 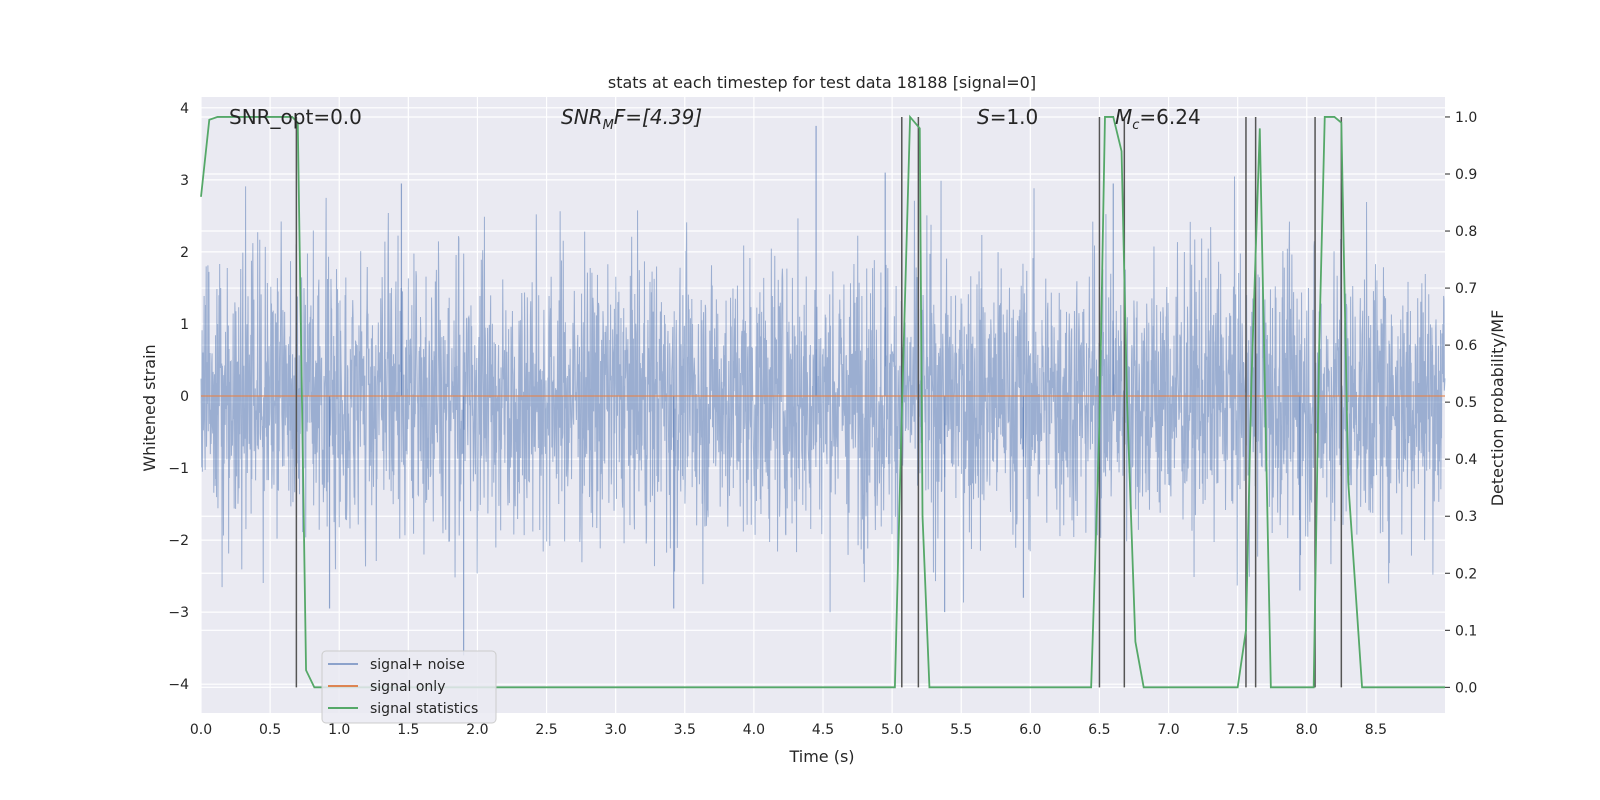 I want to click on y-tick-label-left: −1, so click(x=178, y=469).